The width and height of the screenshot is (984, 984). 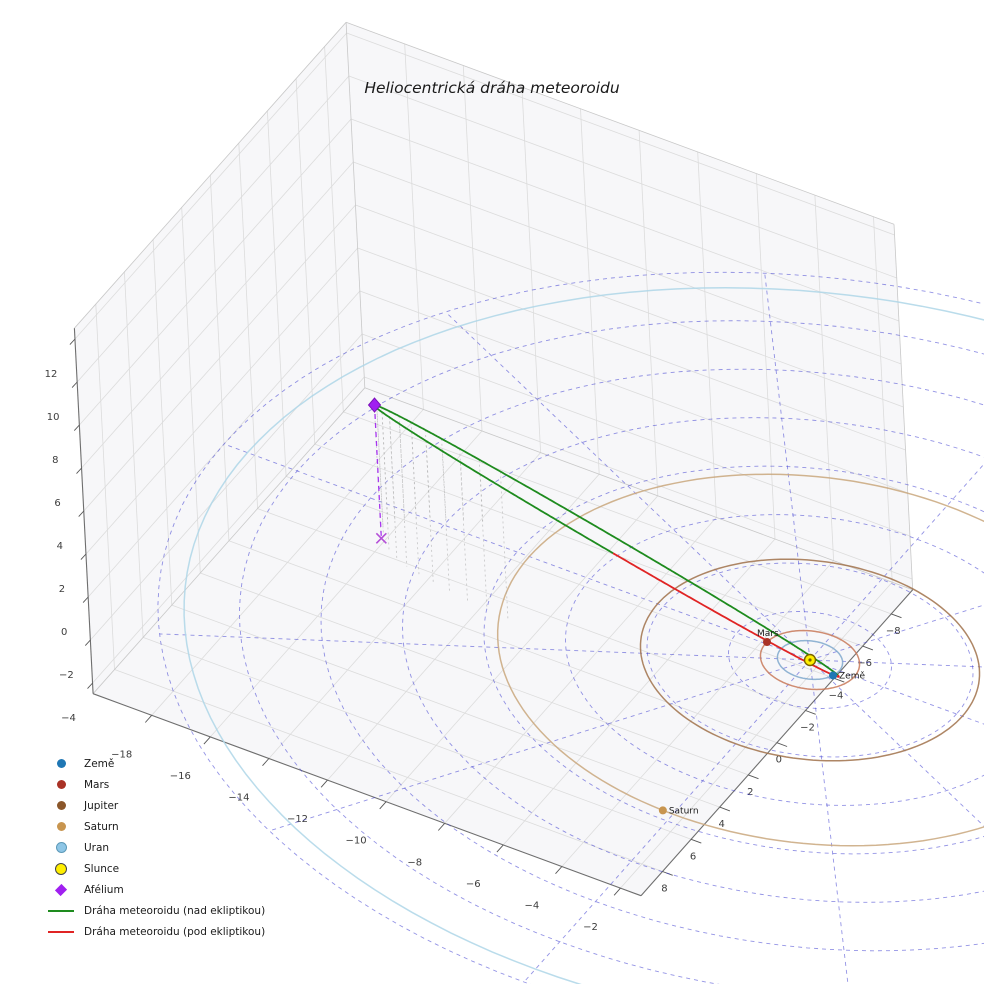 I want to click on legend-label: Afélium, so click(x=104, y=889).